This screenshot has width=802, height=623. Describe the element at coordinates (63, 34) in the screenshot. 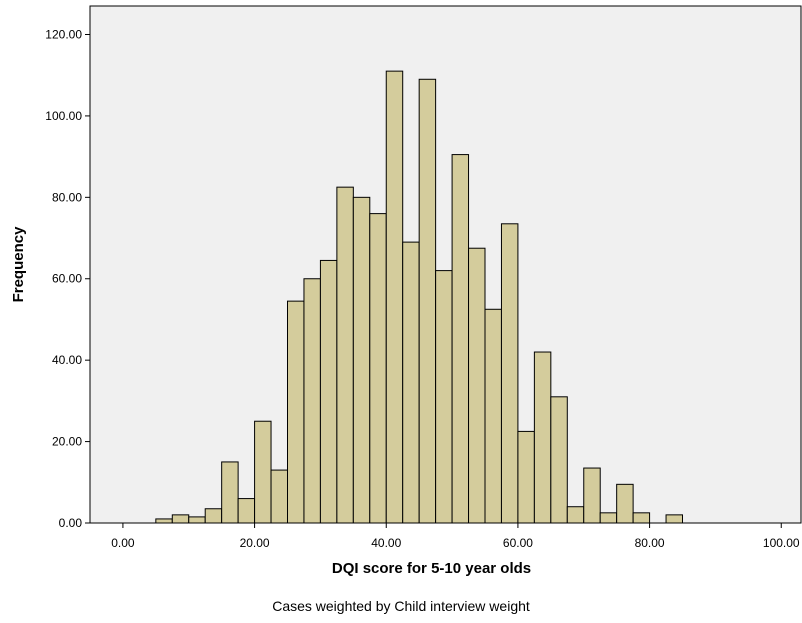

I see `y-tick-label: 120.00` at that location.